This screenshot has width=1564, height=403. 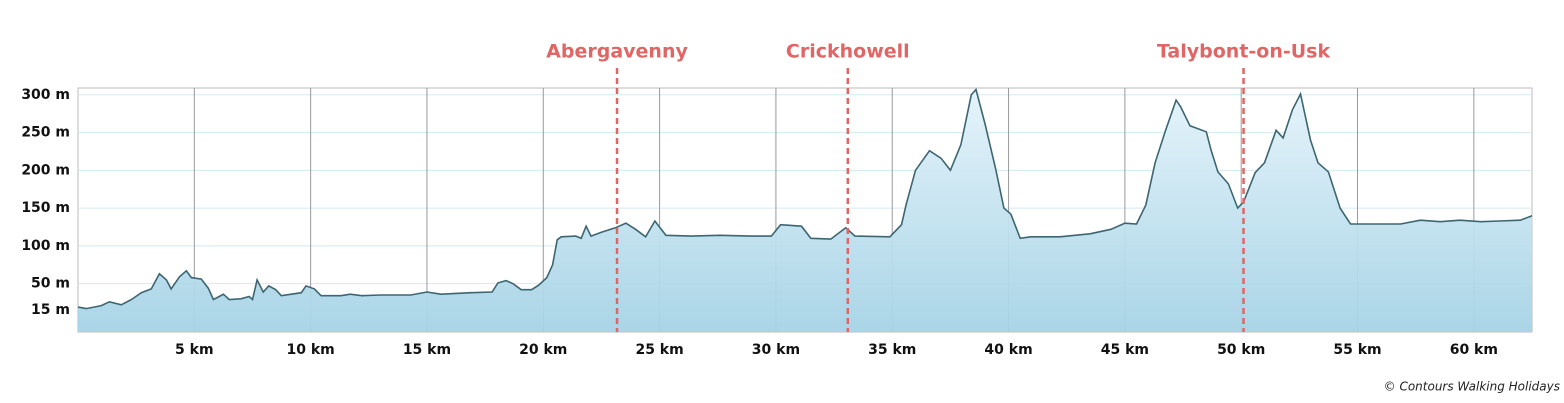 What do you see at coordinates (776, 350) in the screenshot?
I see `x-tick-label: 30 km` at bounding box center [776, 350].